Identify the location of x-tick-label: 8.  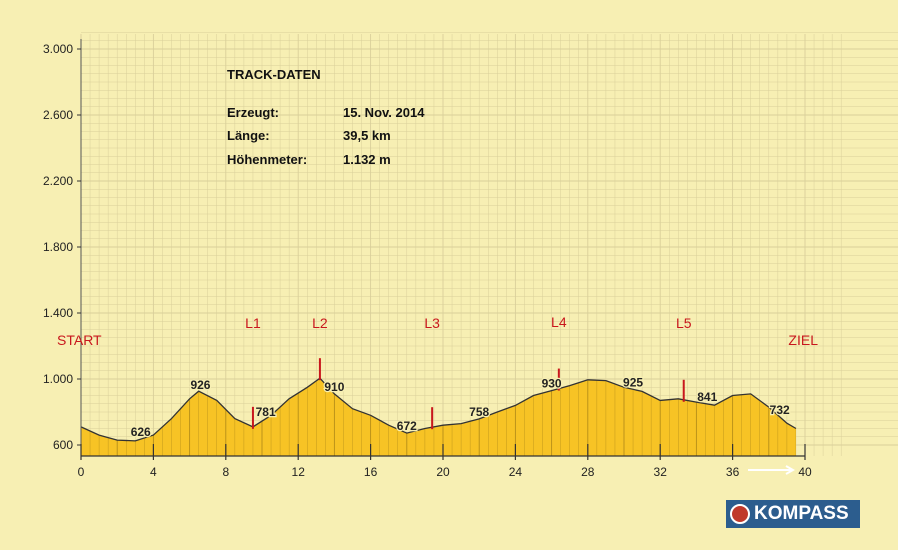
(225, 472).